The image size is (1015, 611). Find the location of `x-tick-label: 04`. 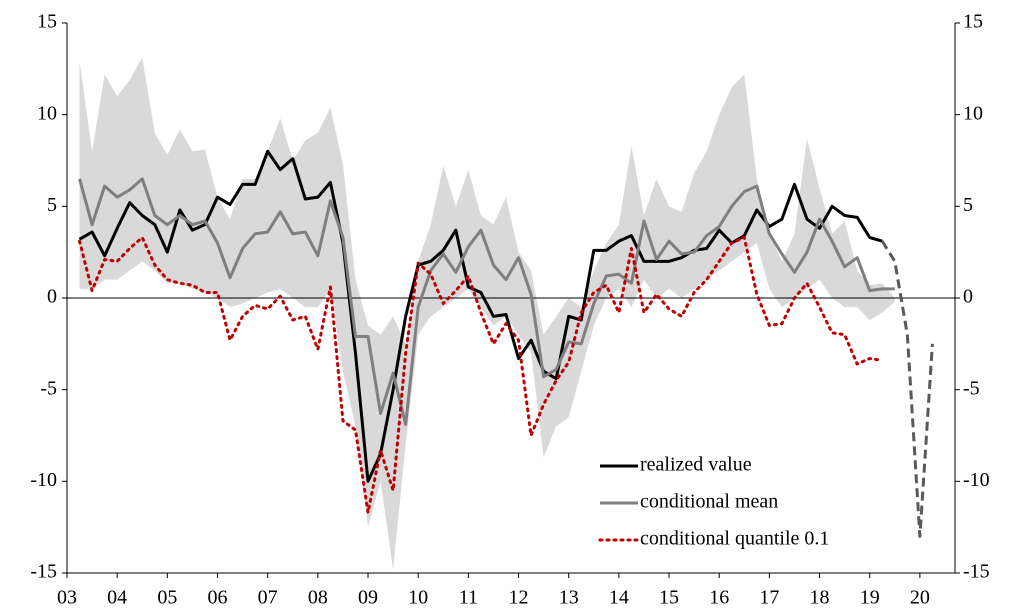

x-tick-label: 04 is located at coordinates (117, 598).